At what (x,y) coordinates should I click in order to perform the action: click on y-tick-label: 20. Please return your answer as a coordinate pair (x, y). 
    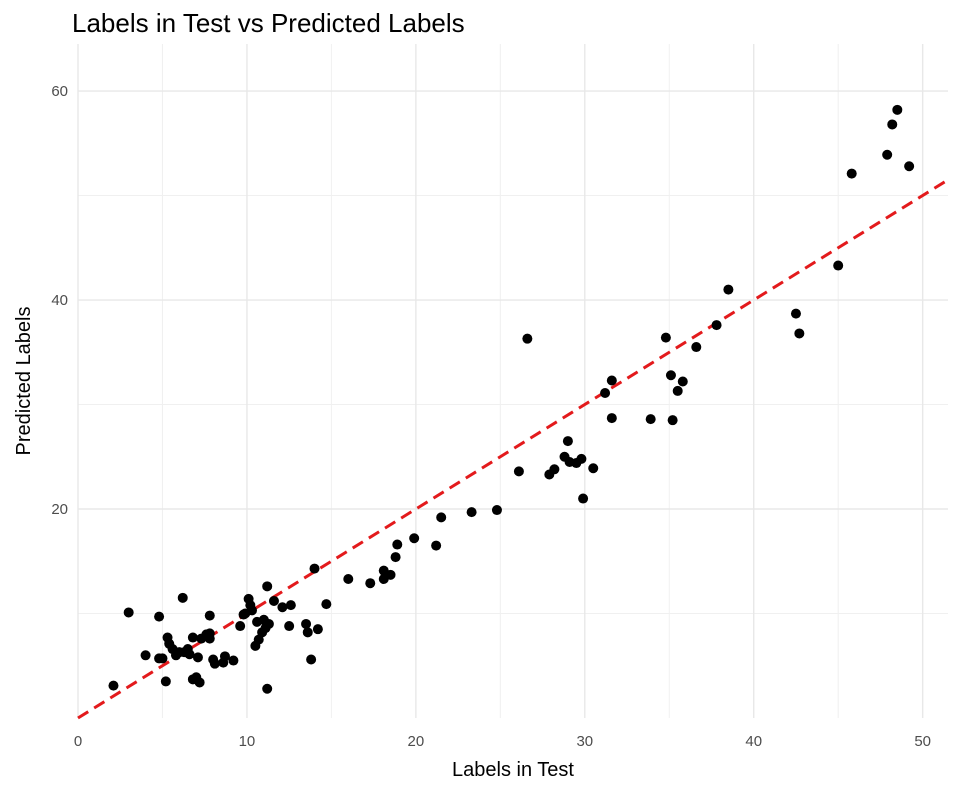
    Looking at the image, I should click on (59, 509).